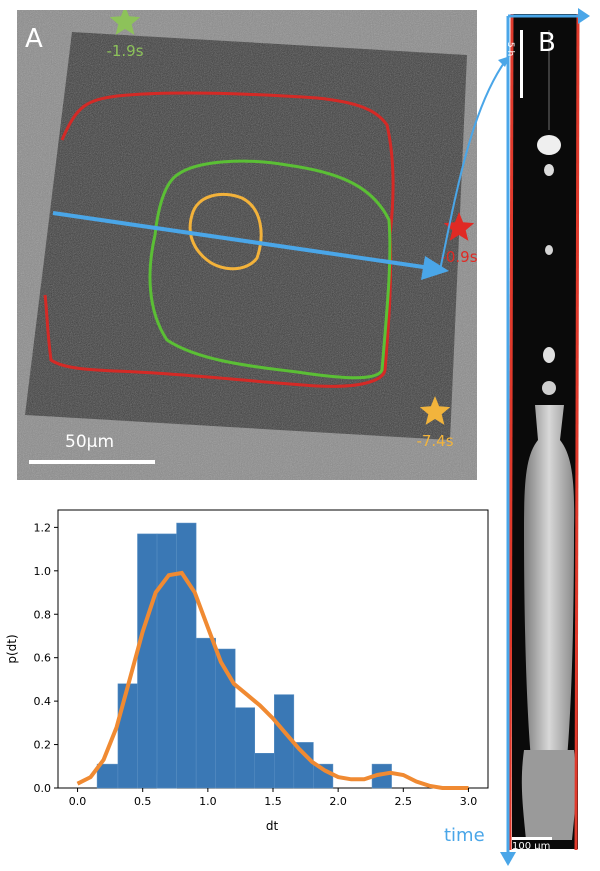 This screenshot has width=600, height=871. What do you see at coordinates (458, 257) in the screenshot?
I see `marker-time-label: -0.9s` at bounding box center [458, 257].